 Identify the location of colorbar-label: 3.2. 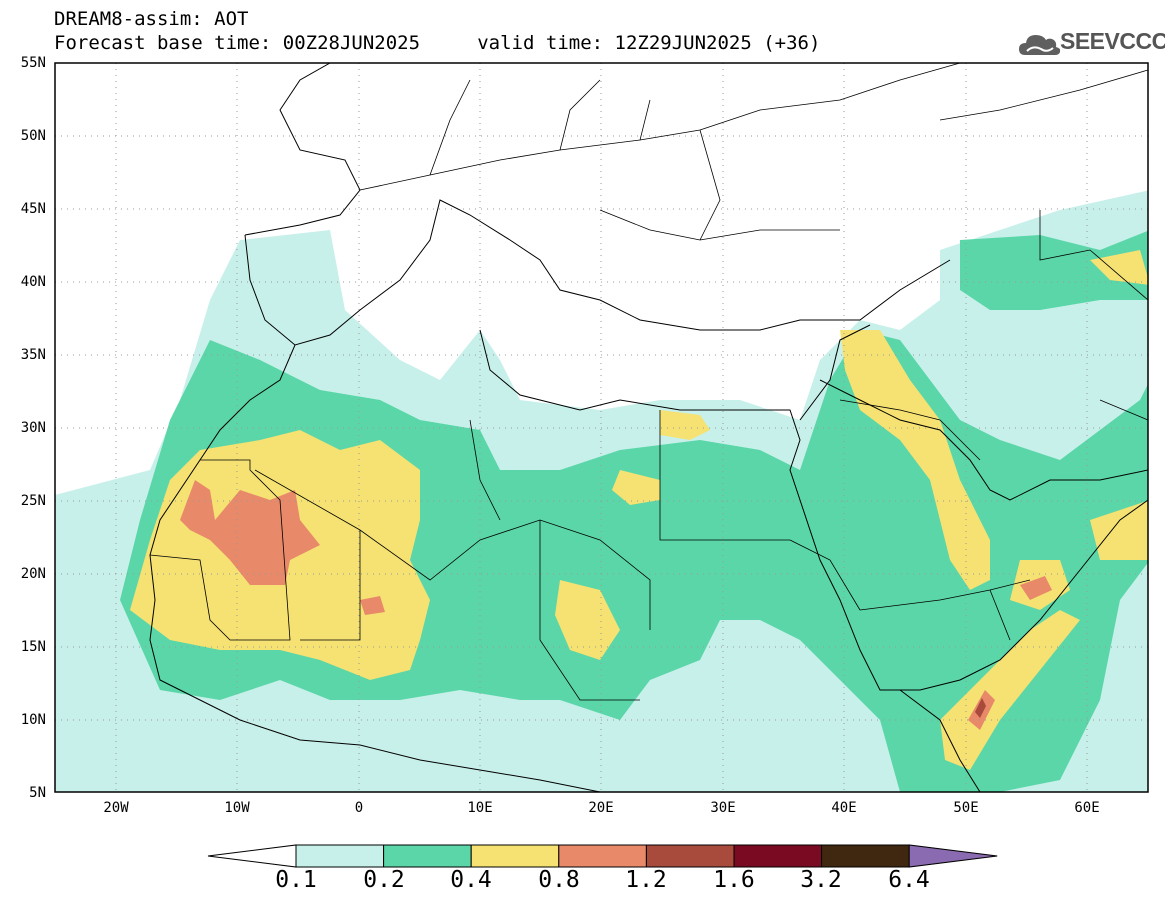
(821, 880).